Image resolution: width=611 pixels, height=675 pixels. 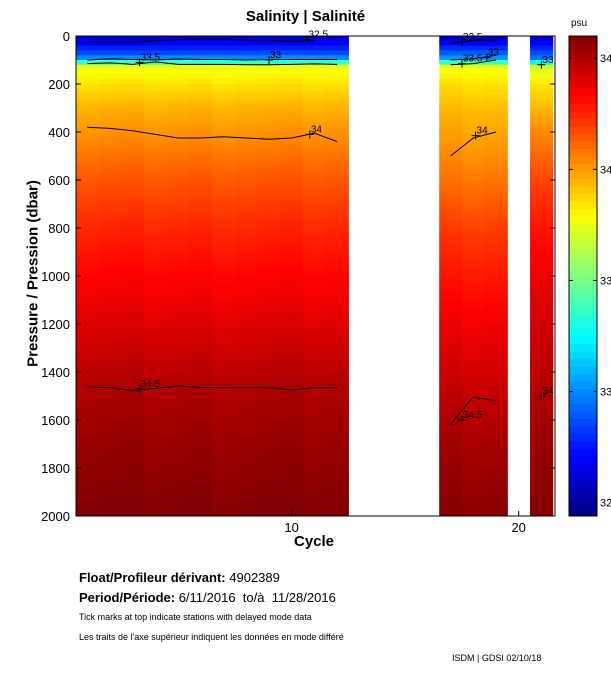 What do you see at coordinates (461, 63) in the screenshot?
I see `contour-label-marker` at bounding box center [461, 63].